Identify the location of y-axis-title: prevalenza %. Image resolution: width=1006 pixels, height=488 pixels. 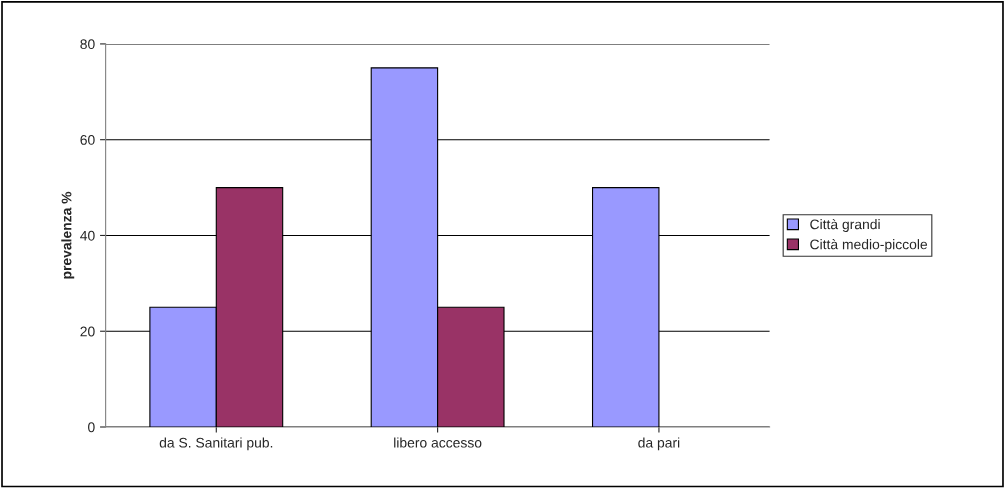
(68, 235).